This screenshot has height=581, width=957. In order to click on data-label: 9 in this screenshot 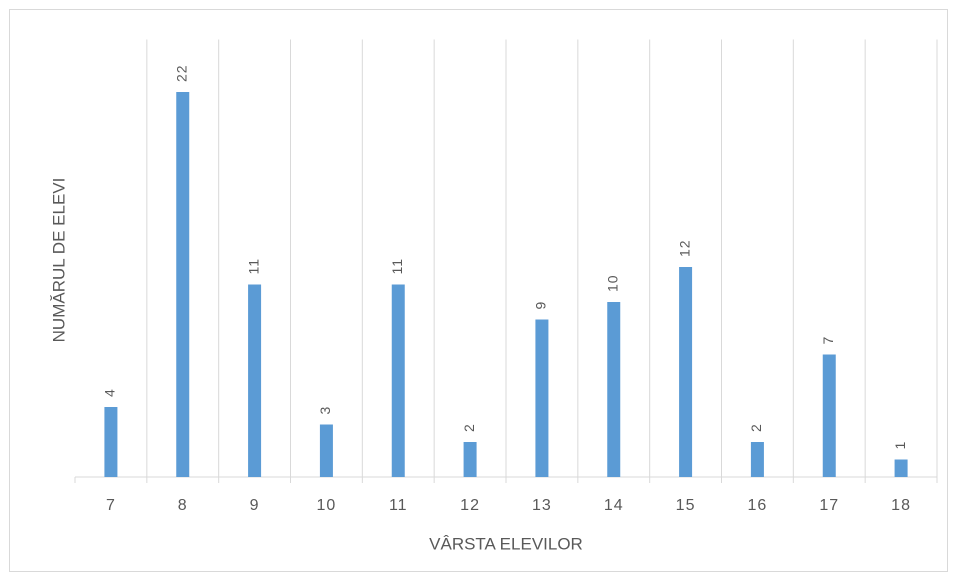, I will do `click(541, 305)`.